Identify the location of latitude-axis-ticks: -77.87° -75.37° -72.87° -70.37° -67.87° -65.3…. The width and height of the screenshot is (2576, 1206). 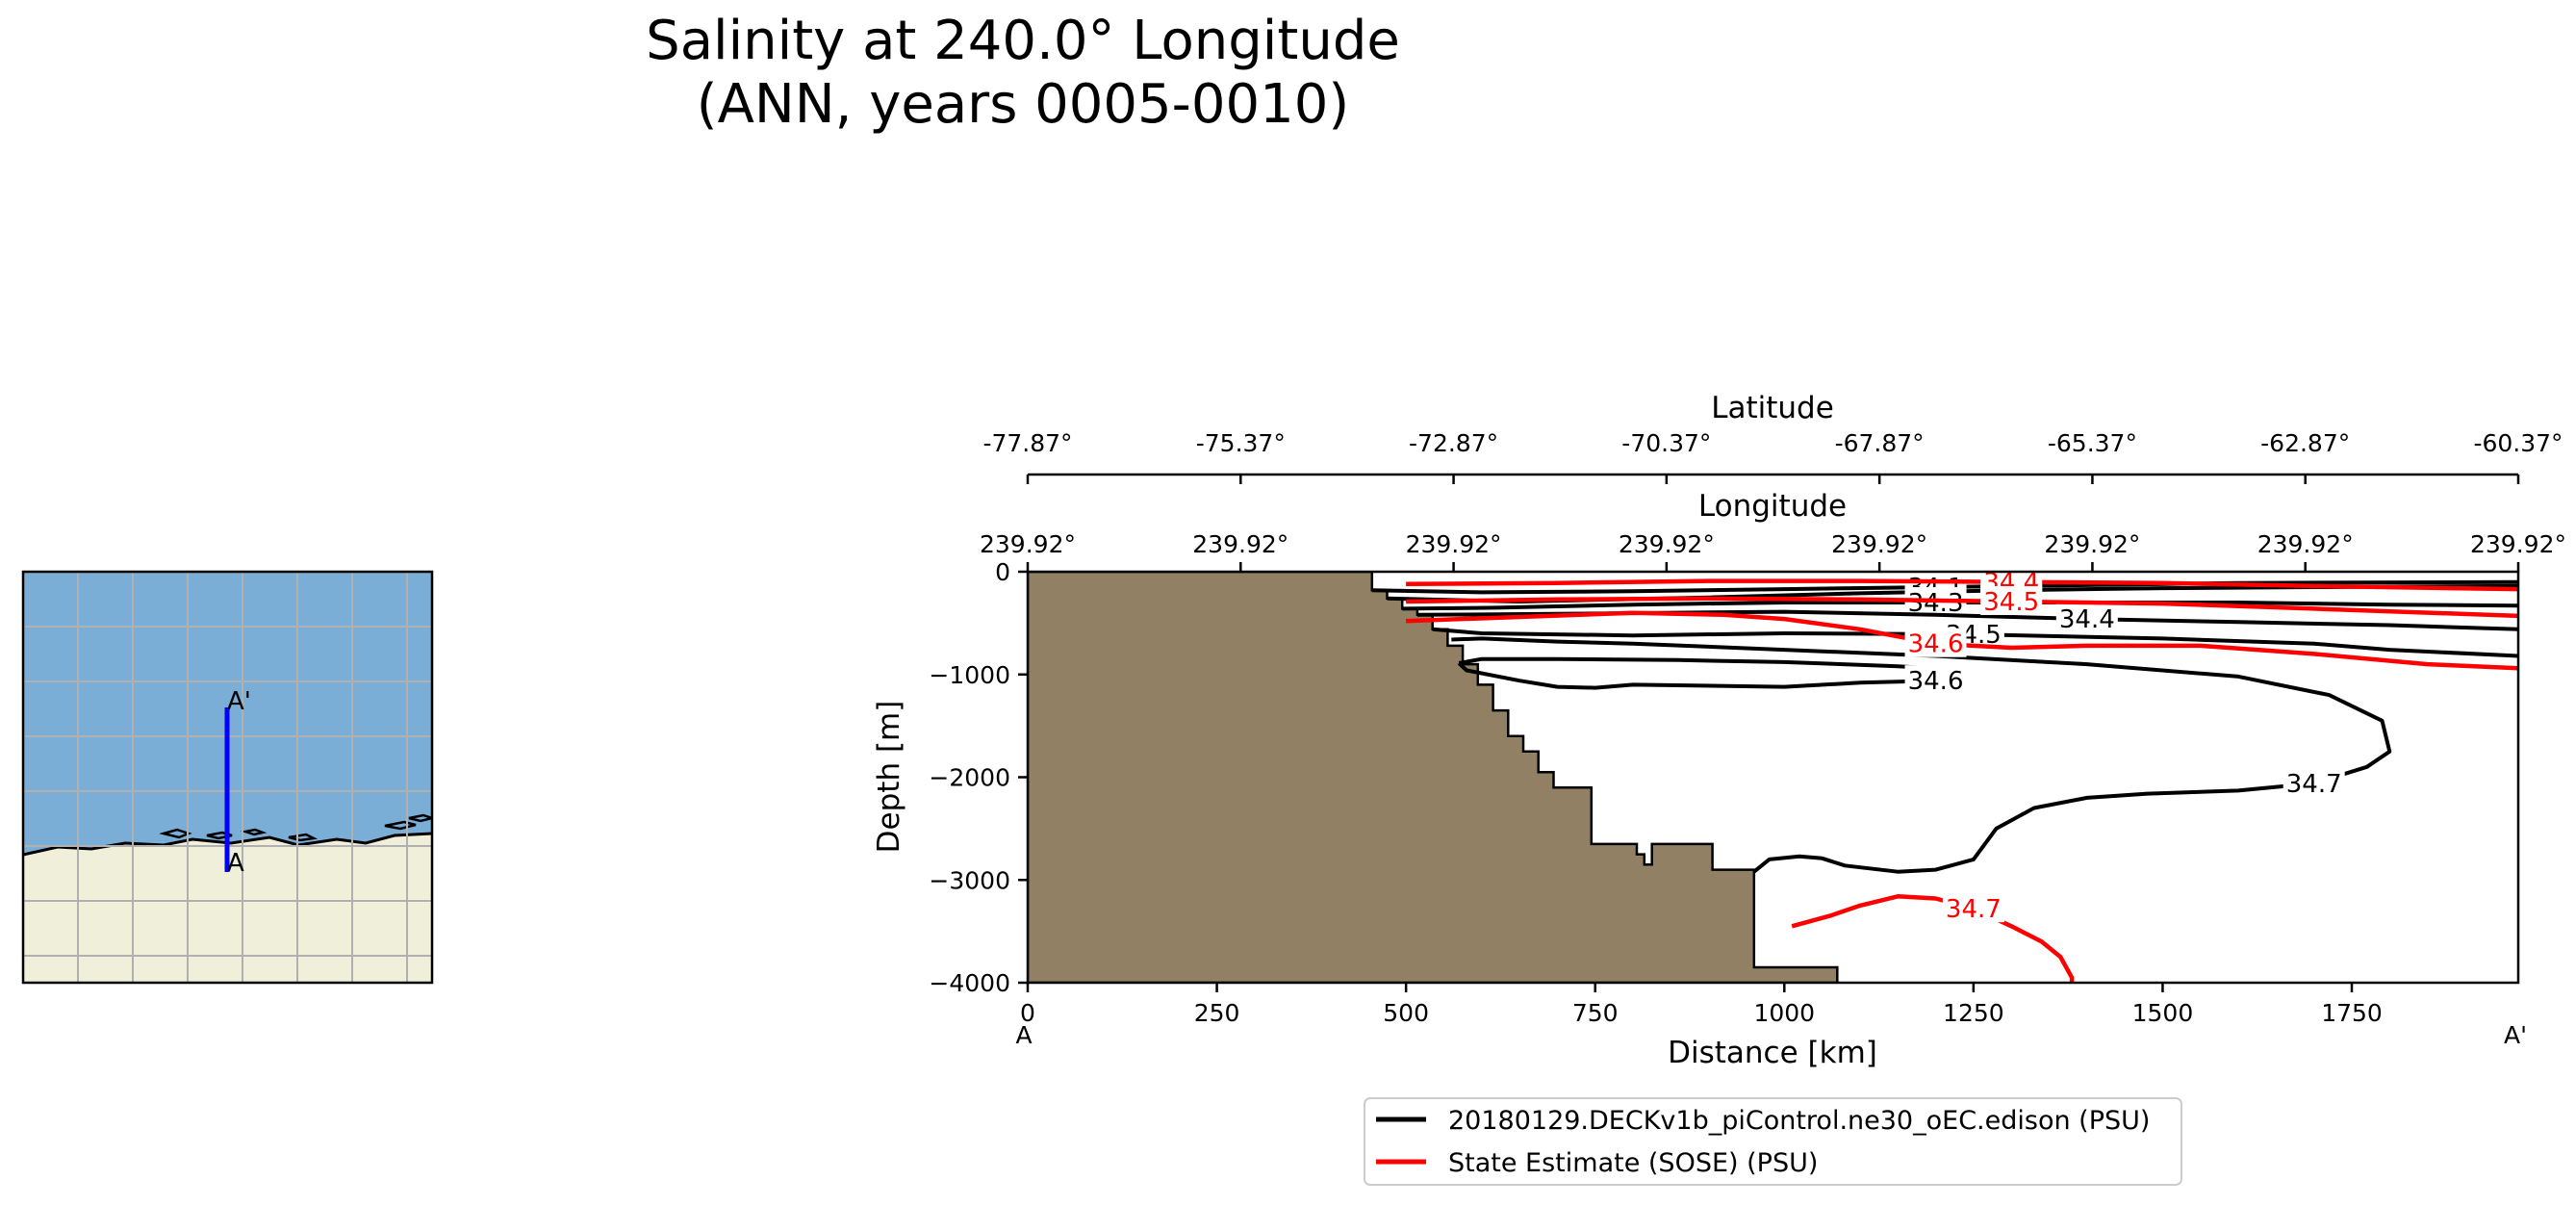
(1772, 457).